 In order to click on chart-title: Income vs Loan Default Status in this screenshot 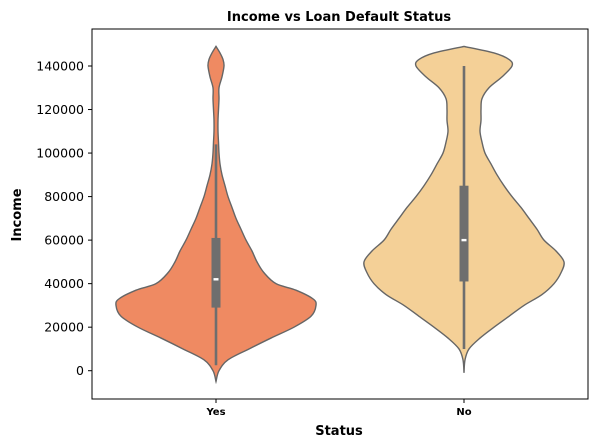, I will do `click(339, 17)`.